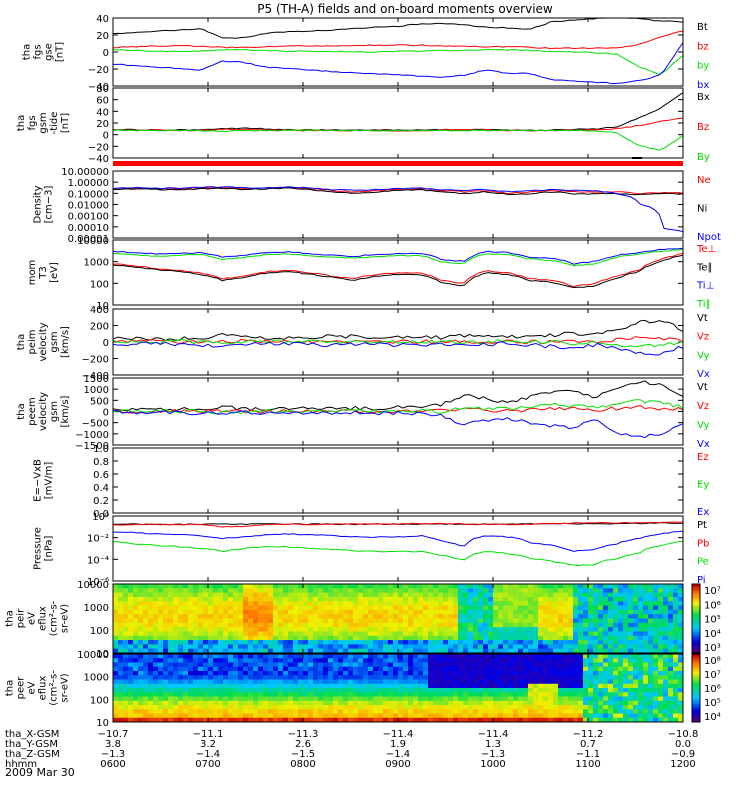  I want to click on ytick-label: 0.8, so click(101, 462).